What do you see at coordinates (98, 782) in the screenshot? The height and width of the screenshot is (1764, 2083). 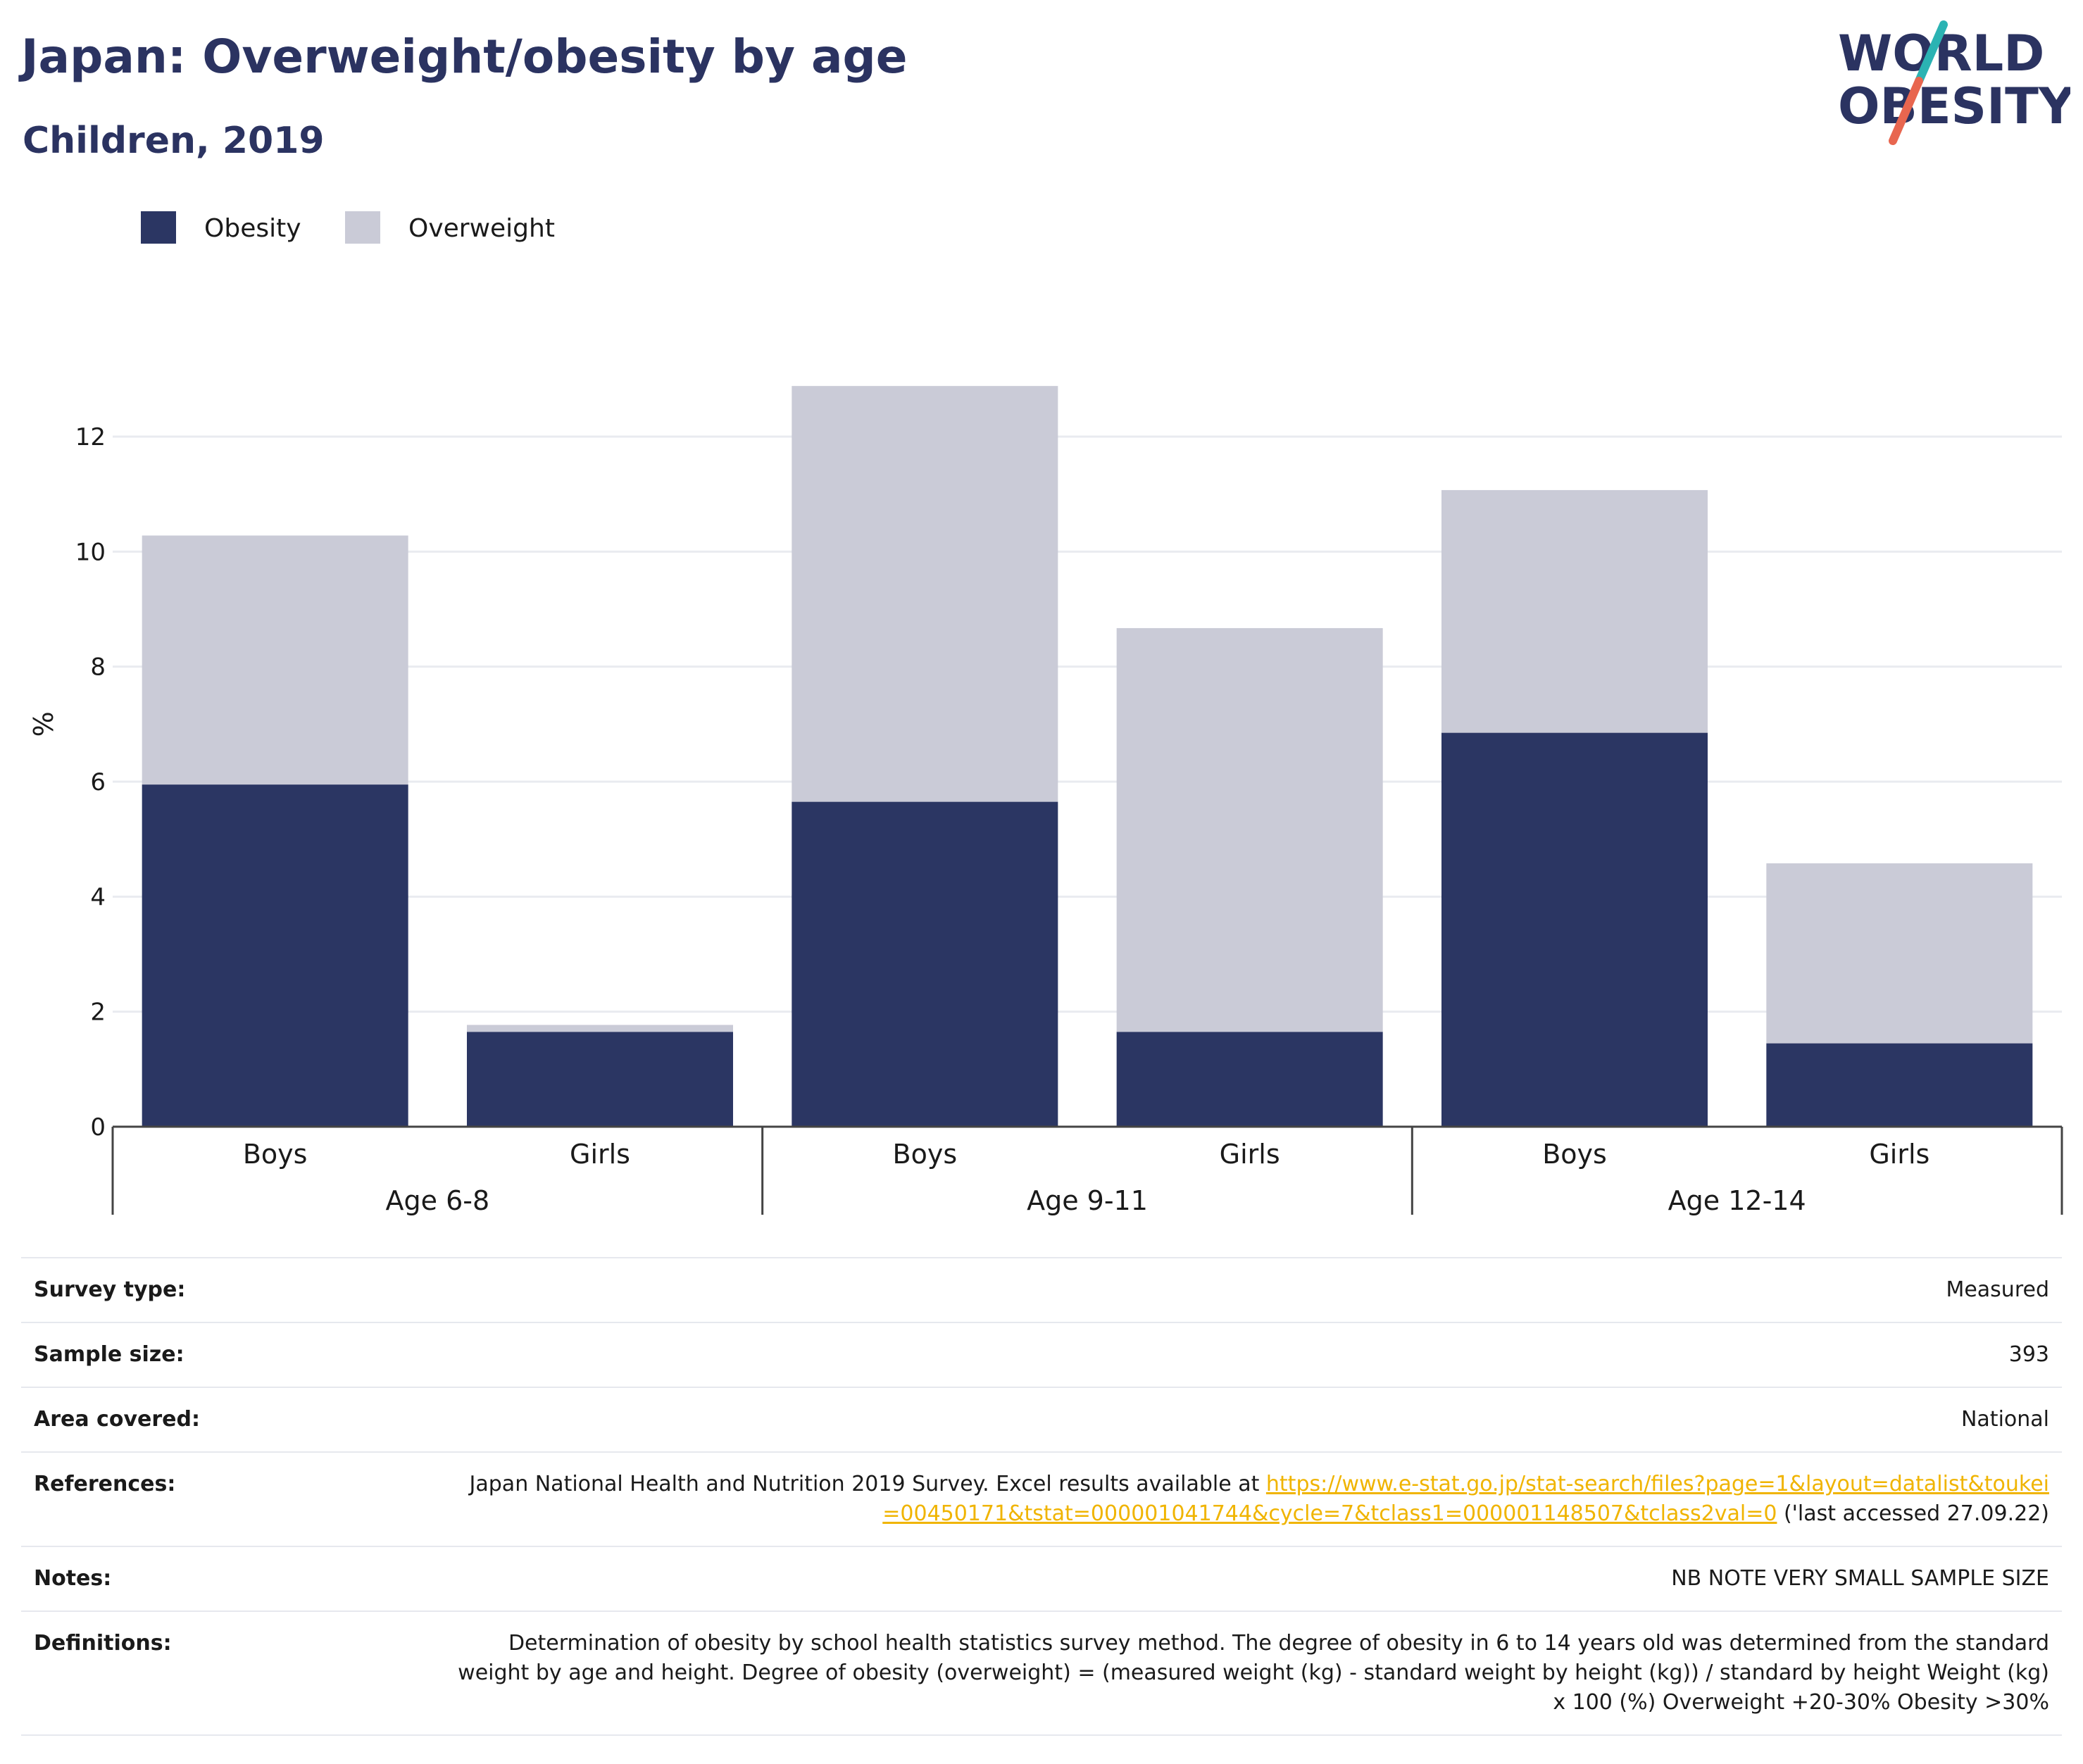 I see `y-tick-label: 6` at bounding box center [98, 782].